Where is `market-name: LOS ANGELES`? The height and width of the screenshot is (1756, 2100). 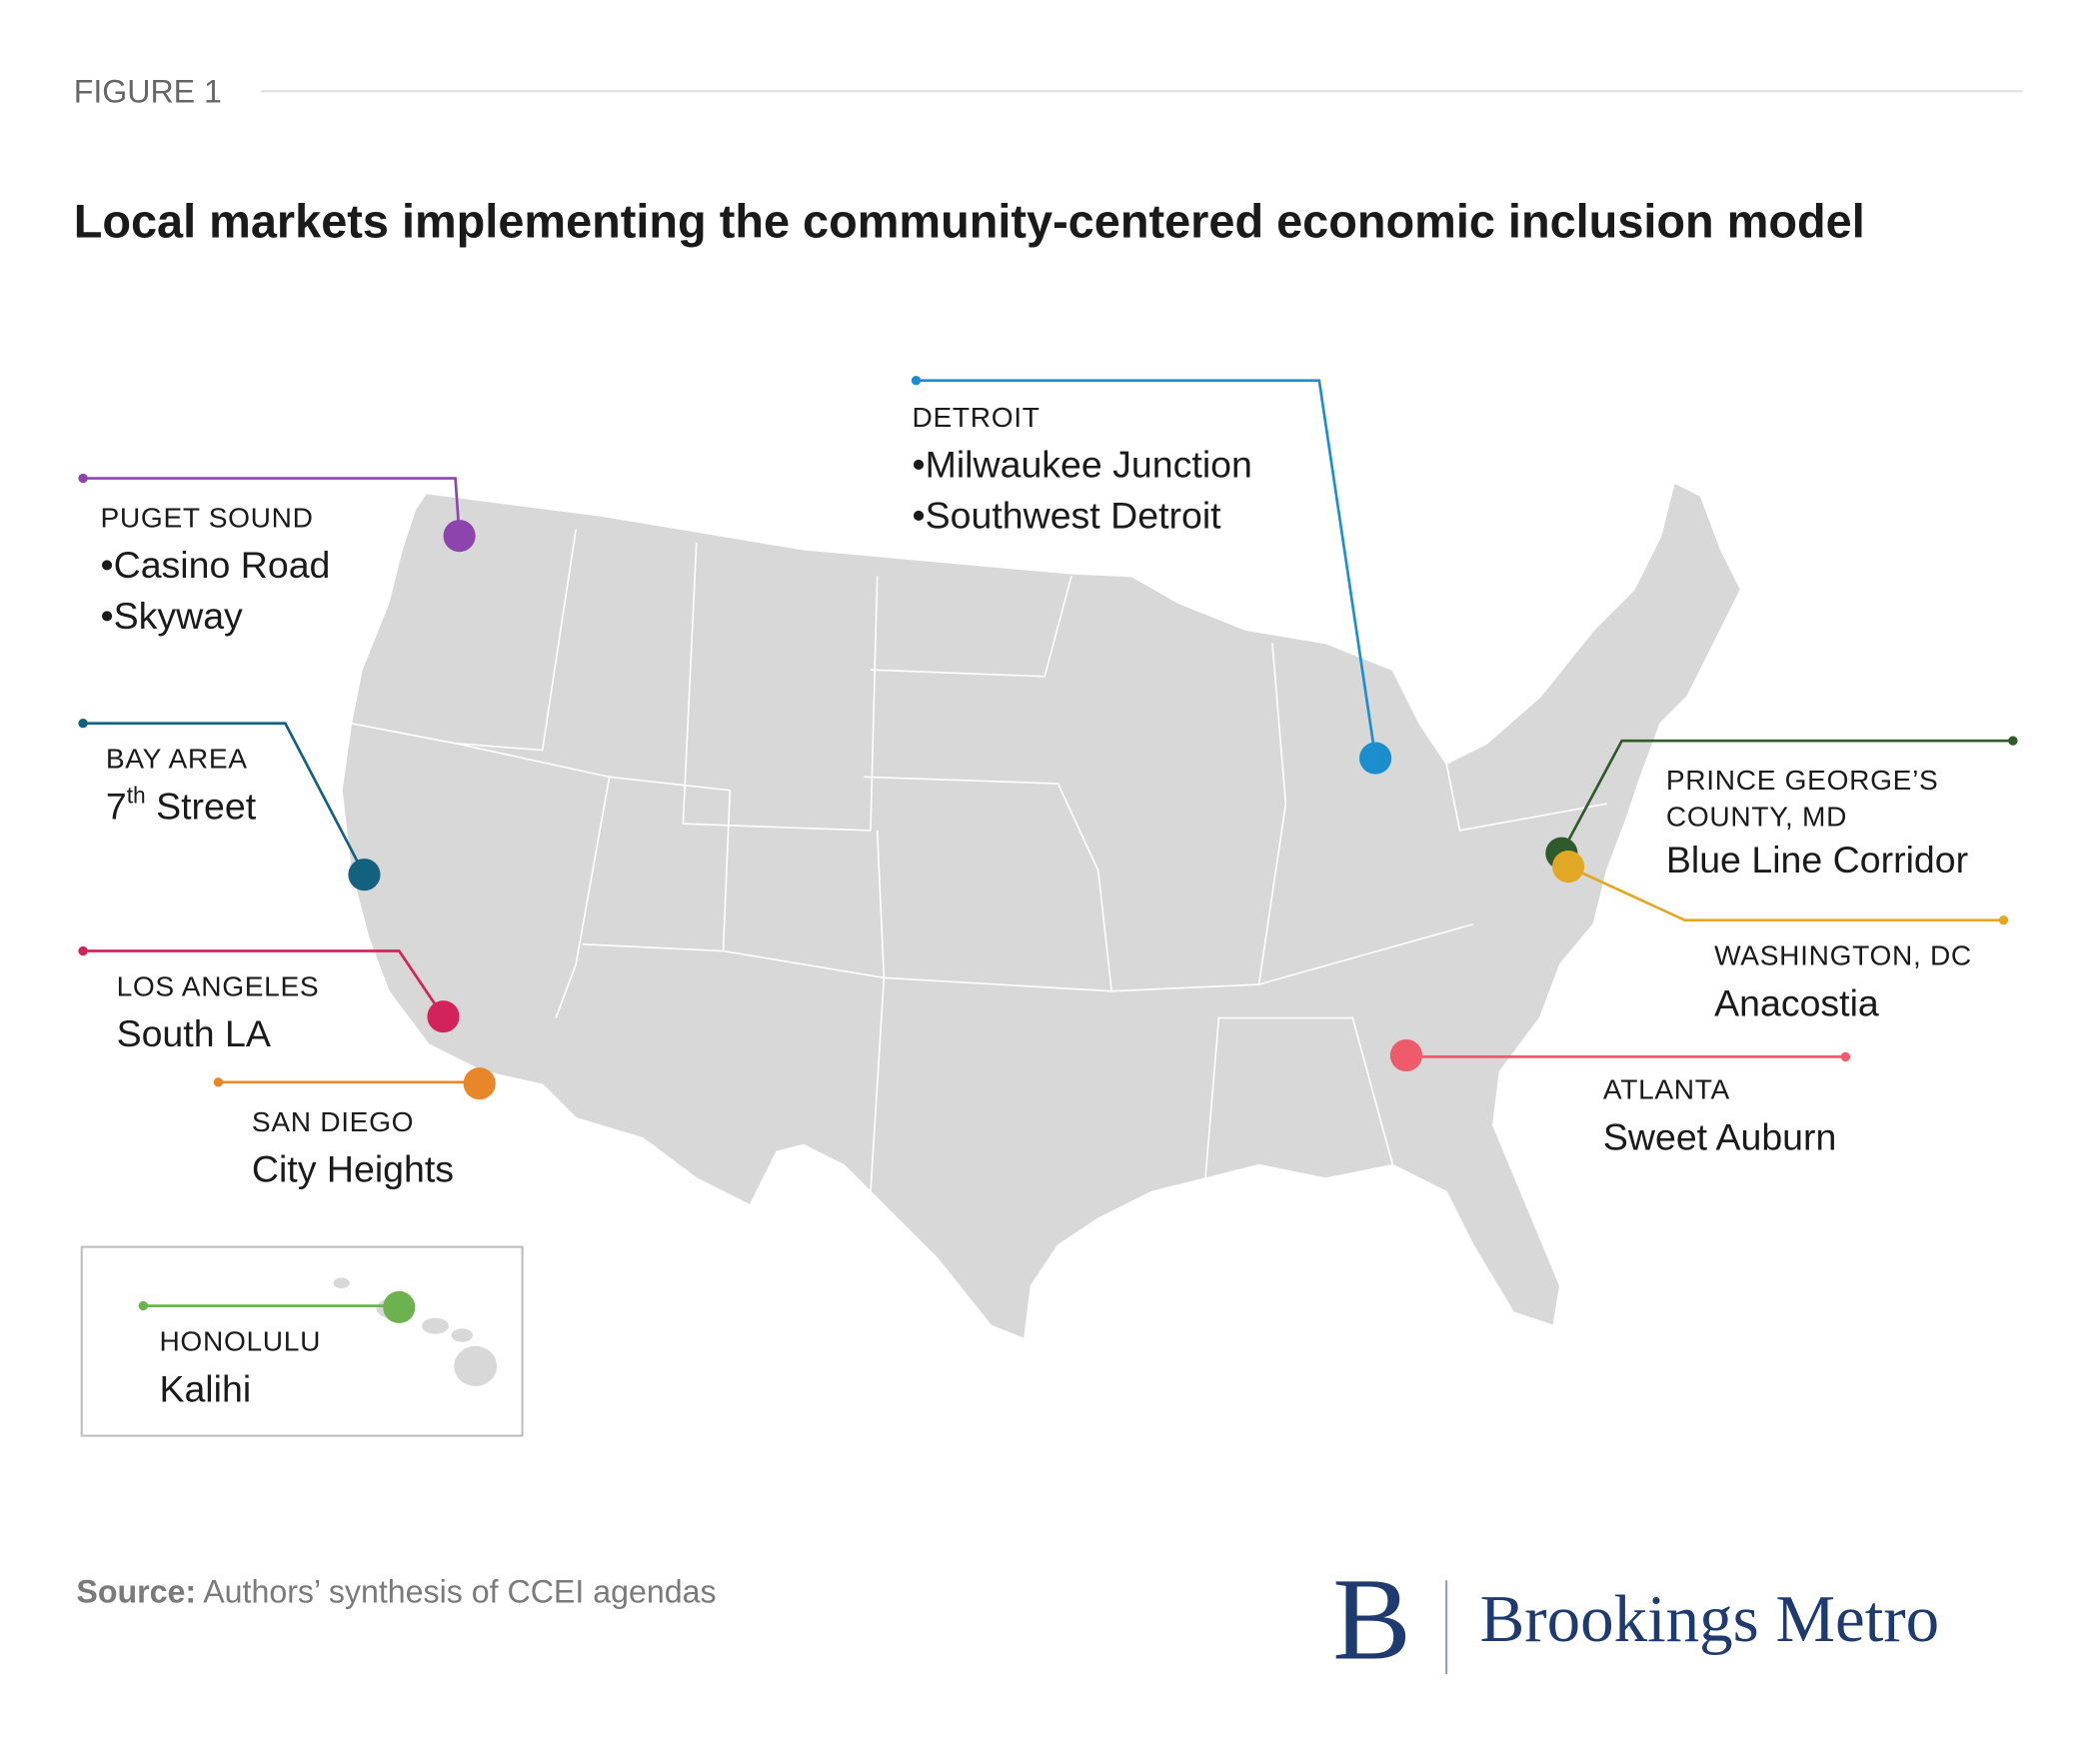 market-name: LOS ANGELES is located at coordinates (218, 985).